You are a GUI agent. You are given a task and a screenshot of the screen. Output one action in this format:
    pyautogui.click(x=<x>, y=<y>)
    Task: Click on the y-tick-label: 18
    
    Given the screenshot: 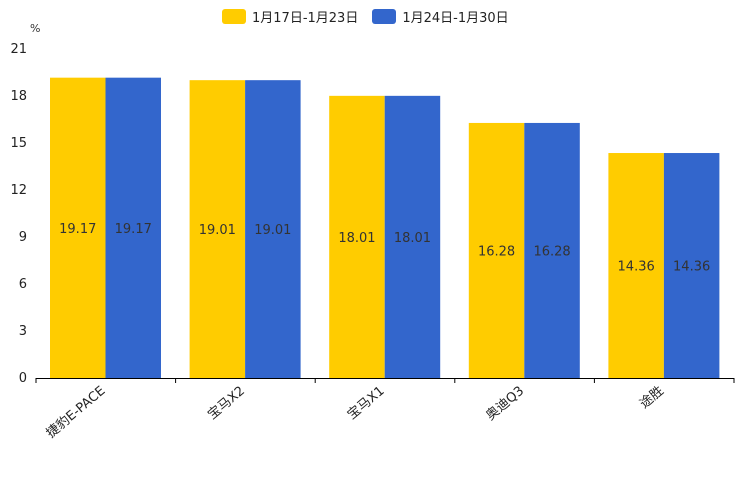 What is the action you would take?
    pyautogui.click(x=18, y=96)
    